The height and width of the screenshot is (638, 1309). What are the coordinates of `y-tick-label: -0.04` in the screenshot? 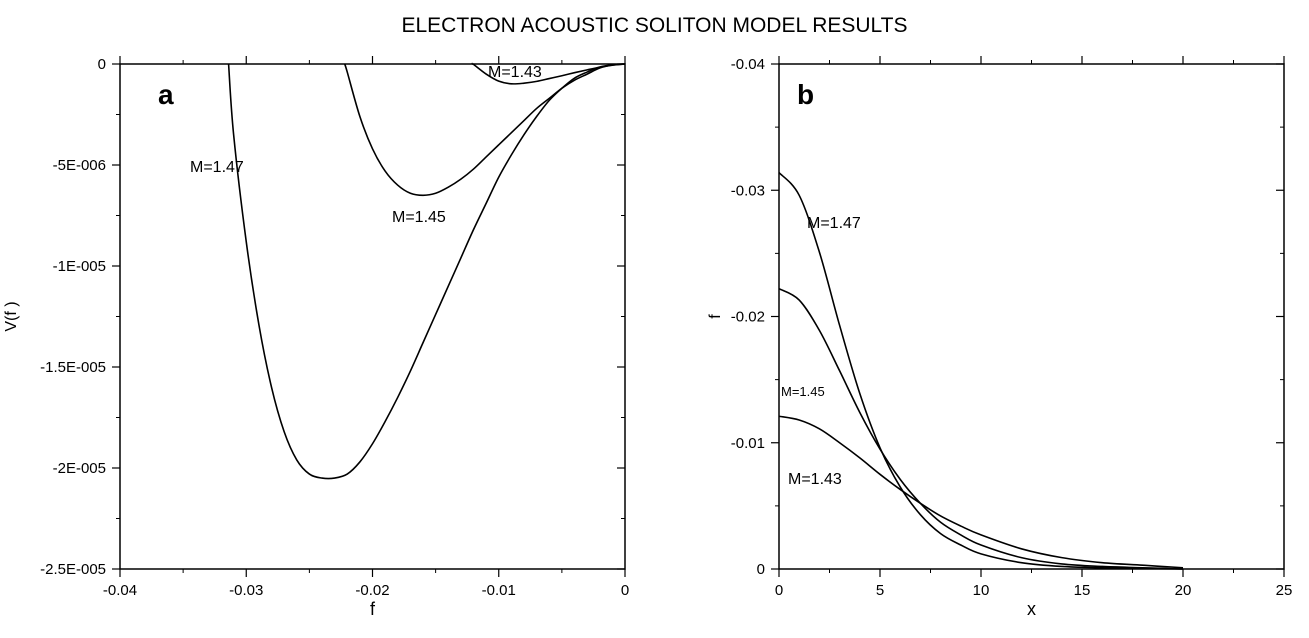 It's located at (748, 64).